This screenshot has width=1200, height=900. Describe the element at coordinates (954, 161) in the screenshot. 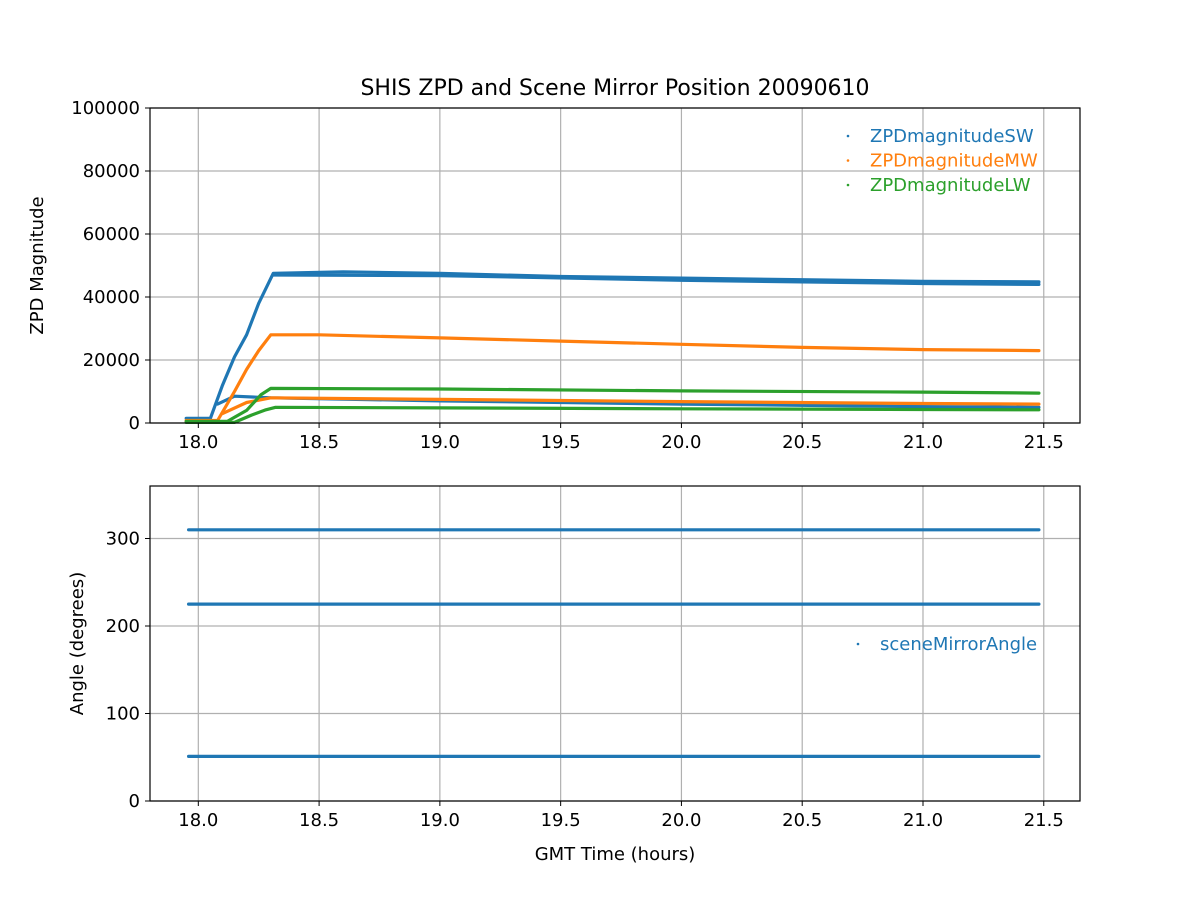

I see `legend-label: ZPDmagnitudeMW` at that location.